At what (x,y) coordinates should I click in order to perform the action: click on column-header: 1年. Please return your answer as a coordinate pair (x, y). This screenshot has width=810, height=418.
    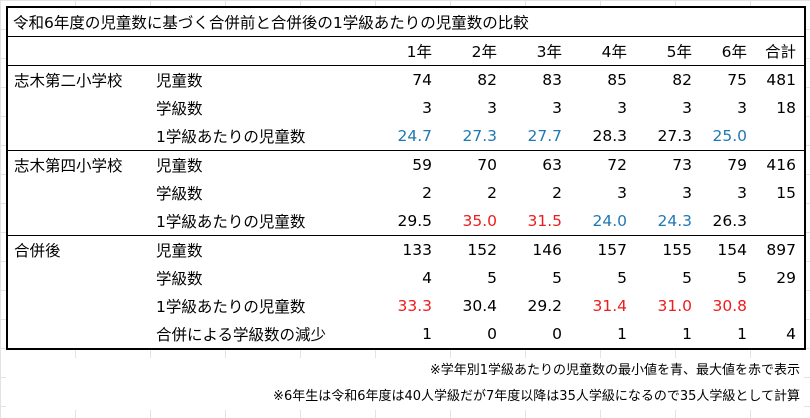
    Looking at the image, I should click on (419, 52).